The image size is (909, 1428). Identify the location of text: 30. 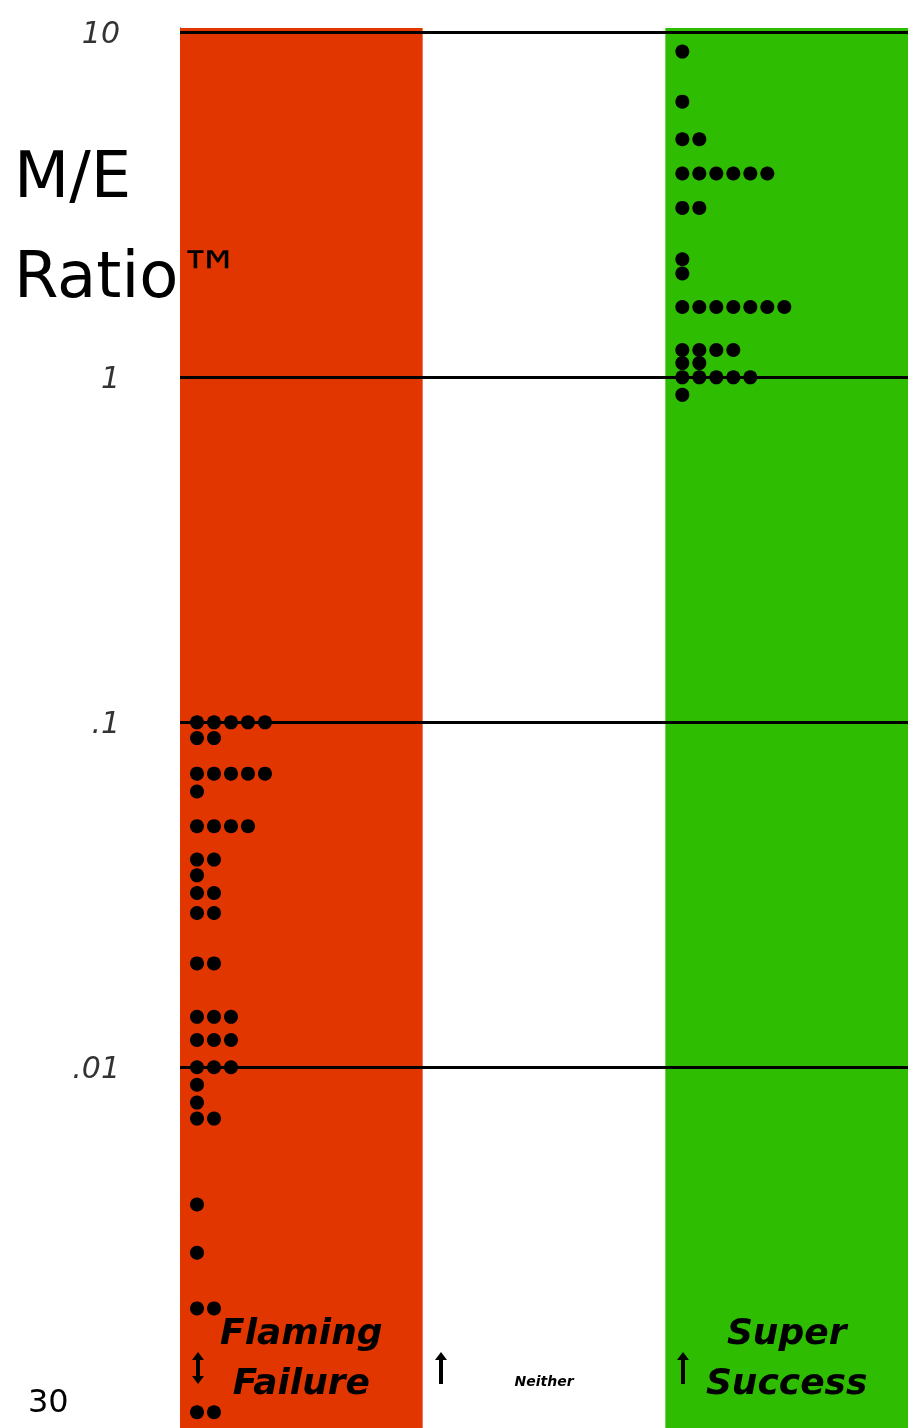
(48, 1401).